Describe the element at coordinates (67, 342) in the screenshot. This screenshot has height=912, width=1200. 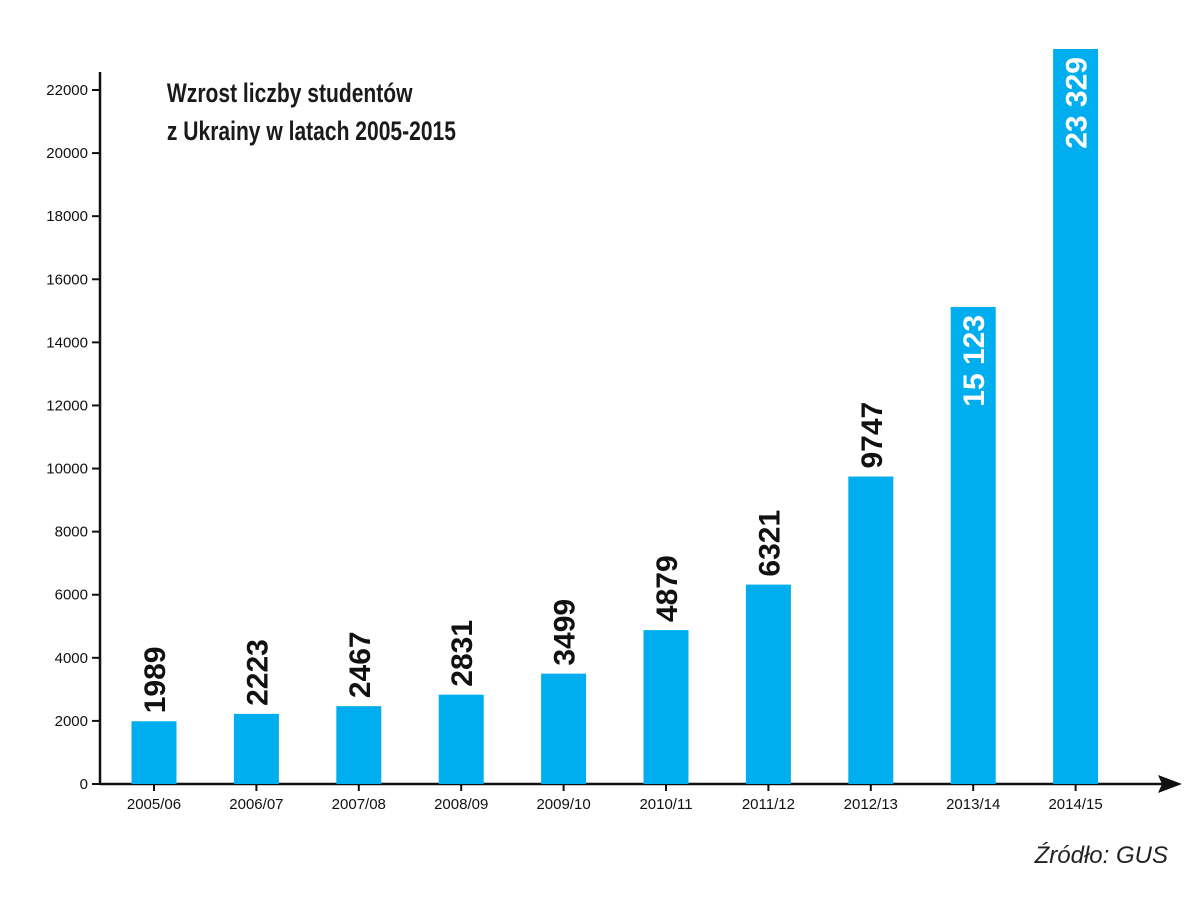
I see `y-tick-label: 14000` at that location.